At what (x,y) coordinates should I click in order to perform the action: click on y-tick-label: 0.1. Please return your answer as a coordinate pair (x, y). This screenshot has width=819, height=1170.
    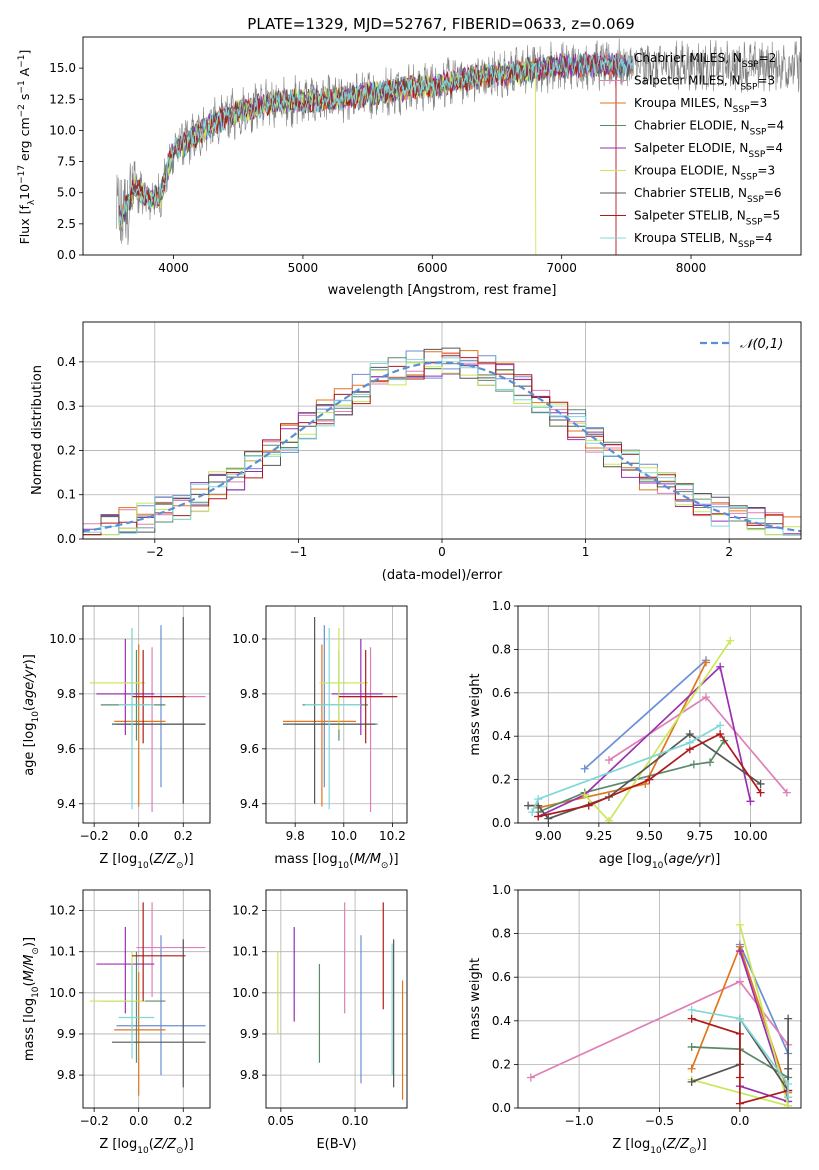
    Looking at the image, I should click on (66, 495).